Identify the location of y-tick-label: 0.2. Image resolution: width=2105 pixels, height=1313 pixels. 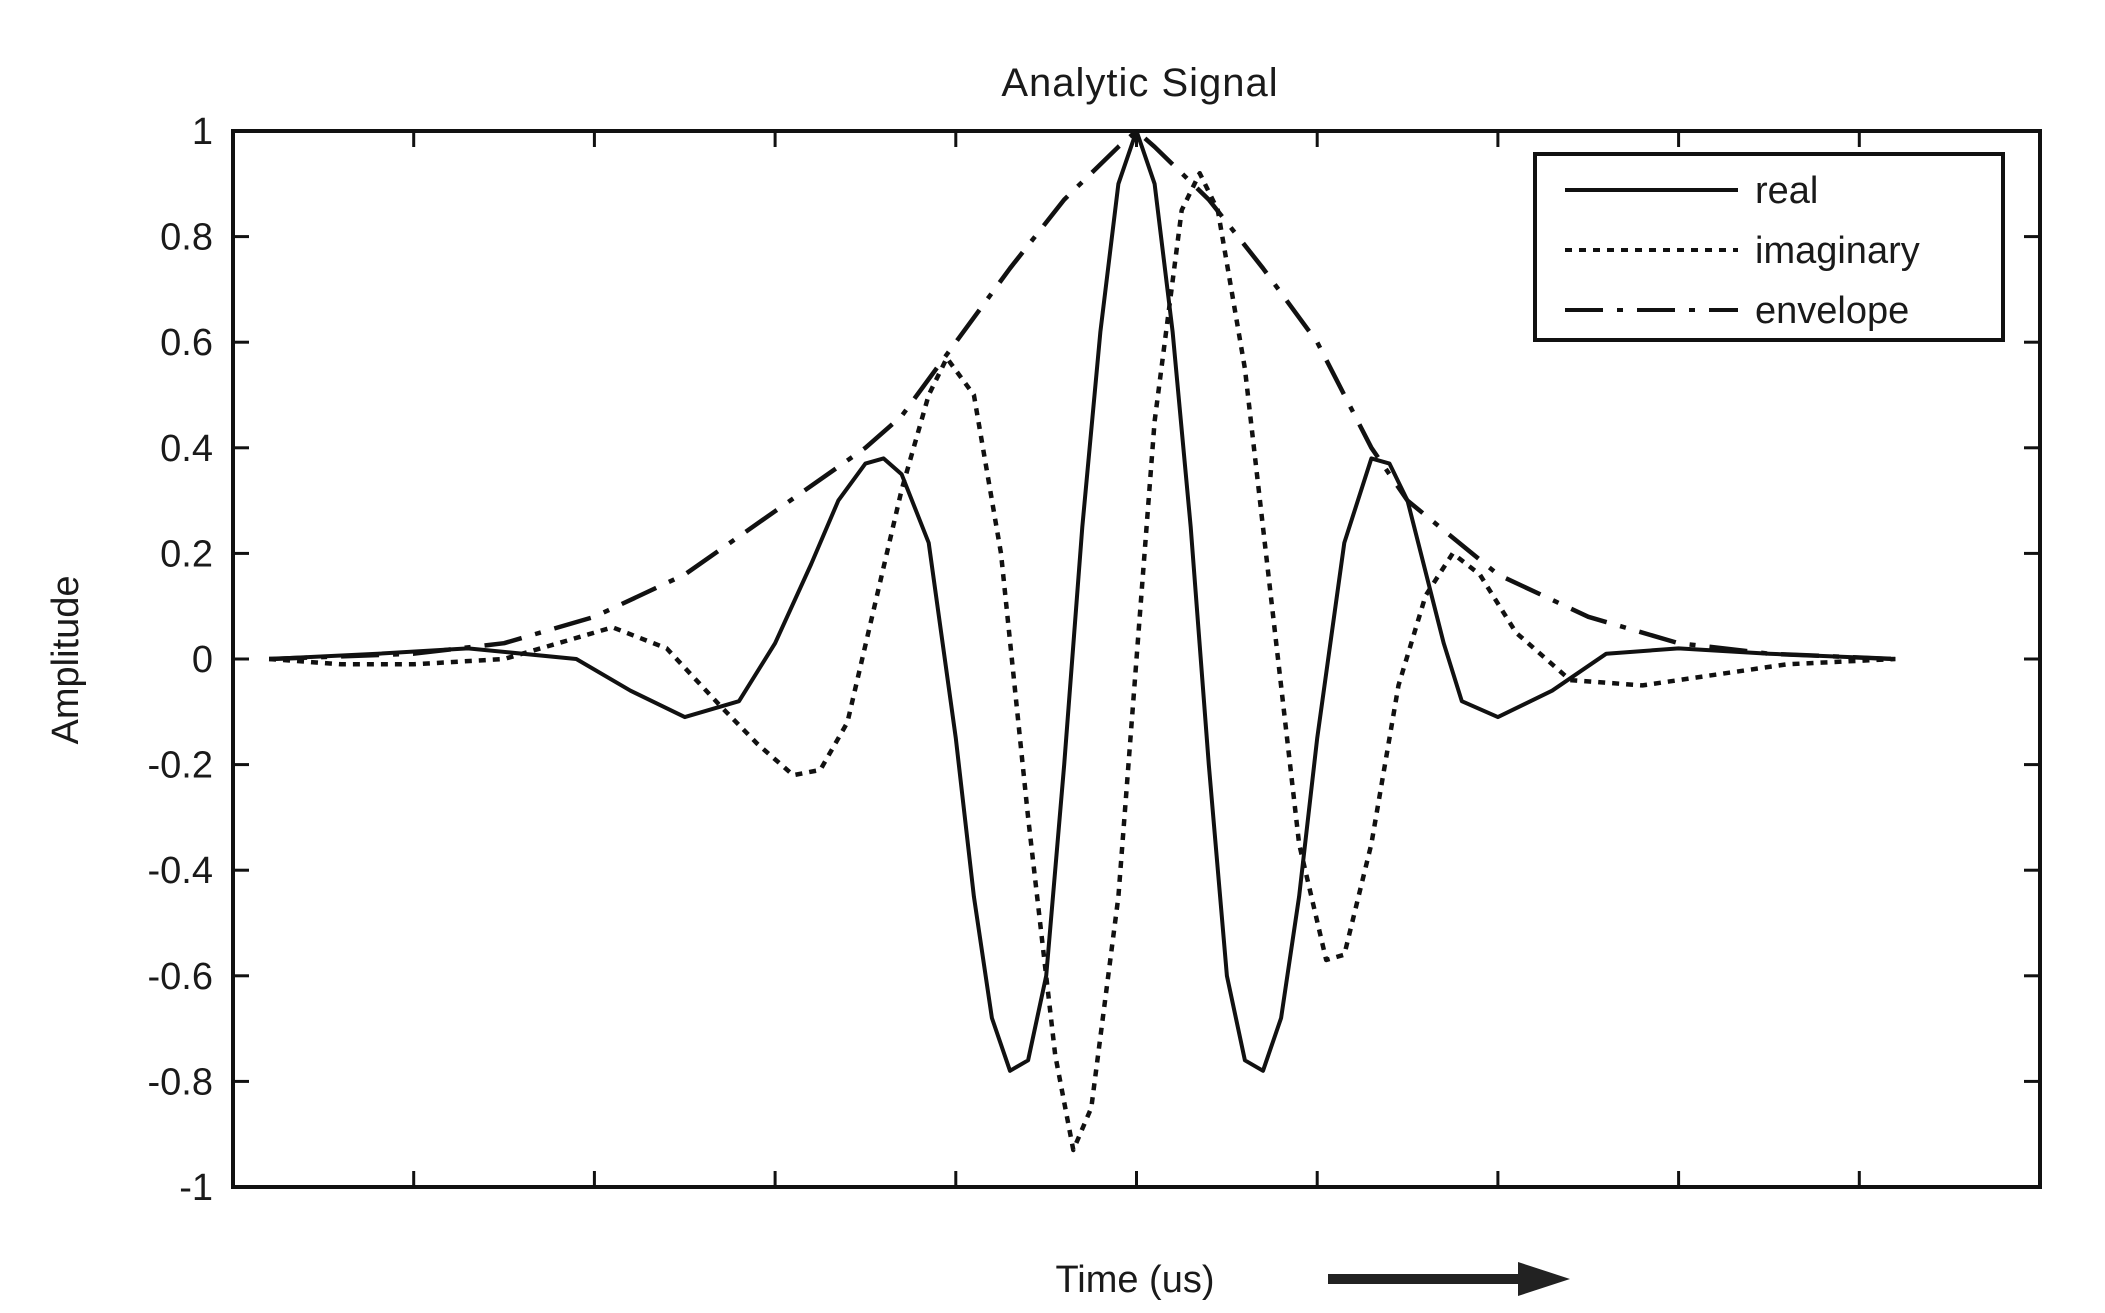
(186, 554).